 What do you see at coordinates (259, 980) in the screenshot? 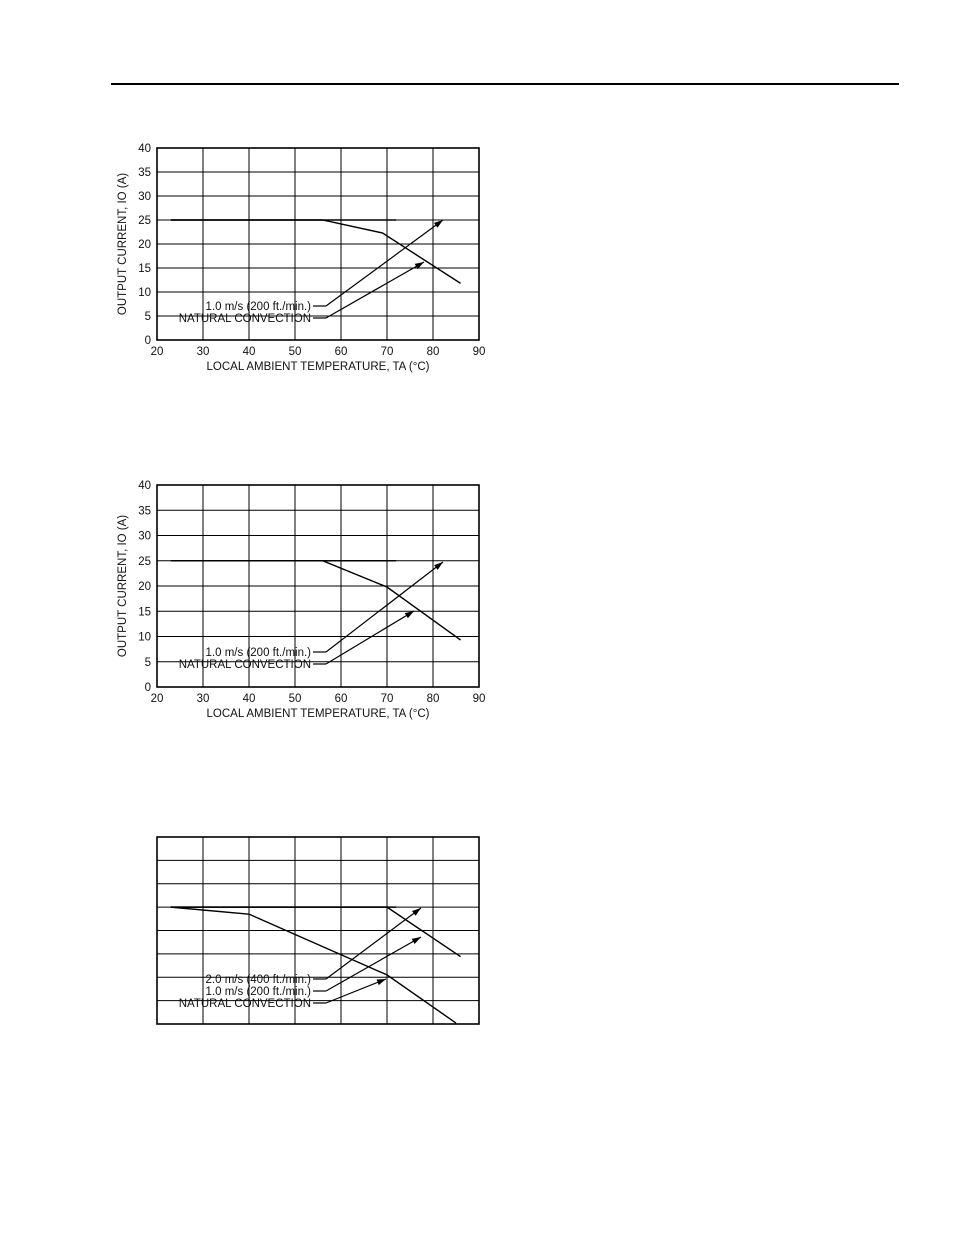
I see `series-label-0: 2.0 m/s (400 ft./min.)` at bounding box center [259, 980].